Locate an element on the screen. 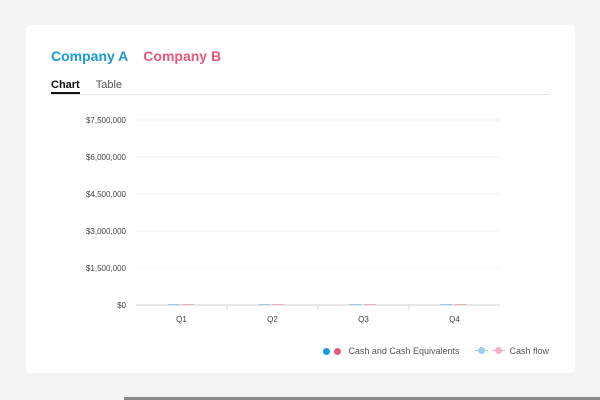  x-axis: Q1 Q2 Q3 Q4 is located at coordinates (318, 314).